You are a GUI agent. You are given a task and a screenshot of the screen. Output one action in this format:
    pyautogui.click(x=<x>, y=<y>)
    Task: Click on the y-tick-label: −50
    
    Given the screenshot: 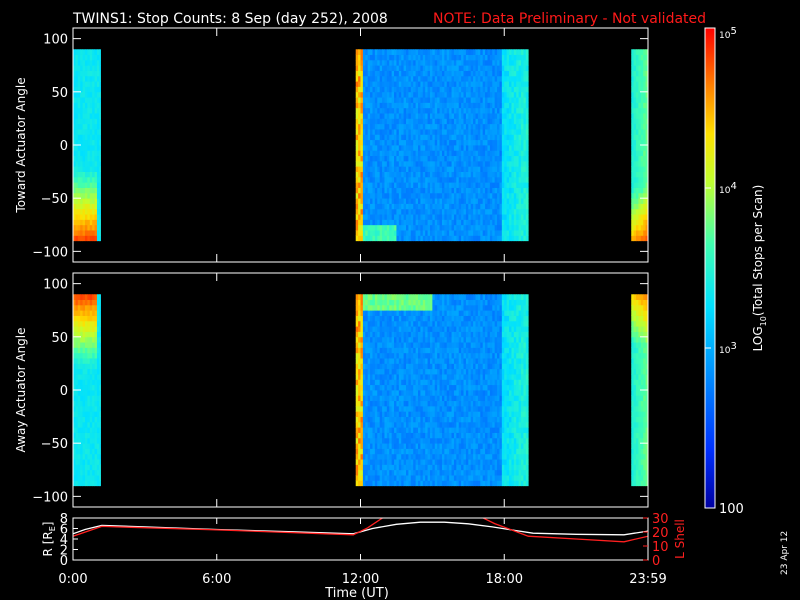 What is the action you would take?
    pyautogui.click(x=54, y=199)
    